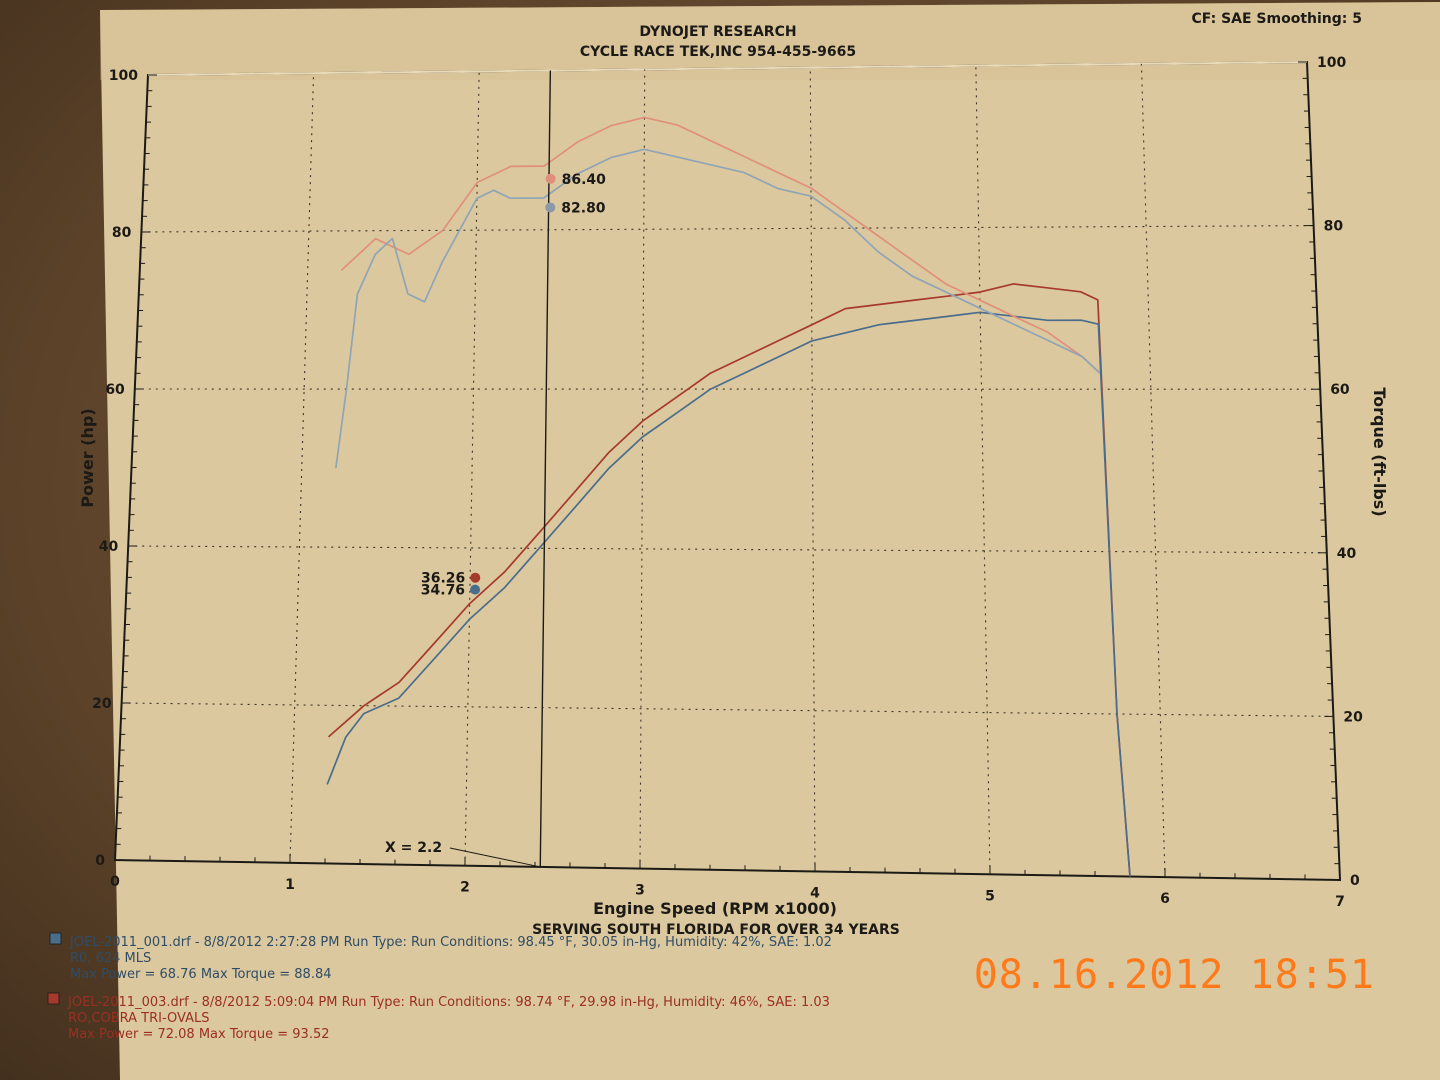 The height and width of the screenshot is (1080, 1440). What do you see at coordinates (1331, 63) in the screenshot?
I see `y2-tick-label: 100` at bounding box center [1331, 63].